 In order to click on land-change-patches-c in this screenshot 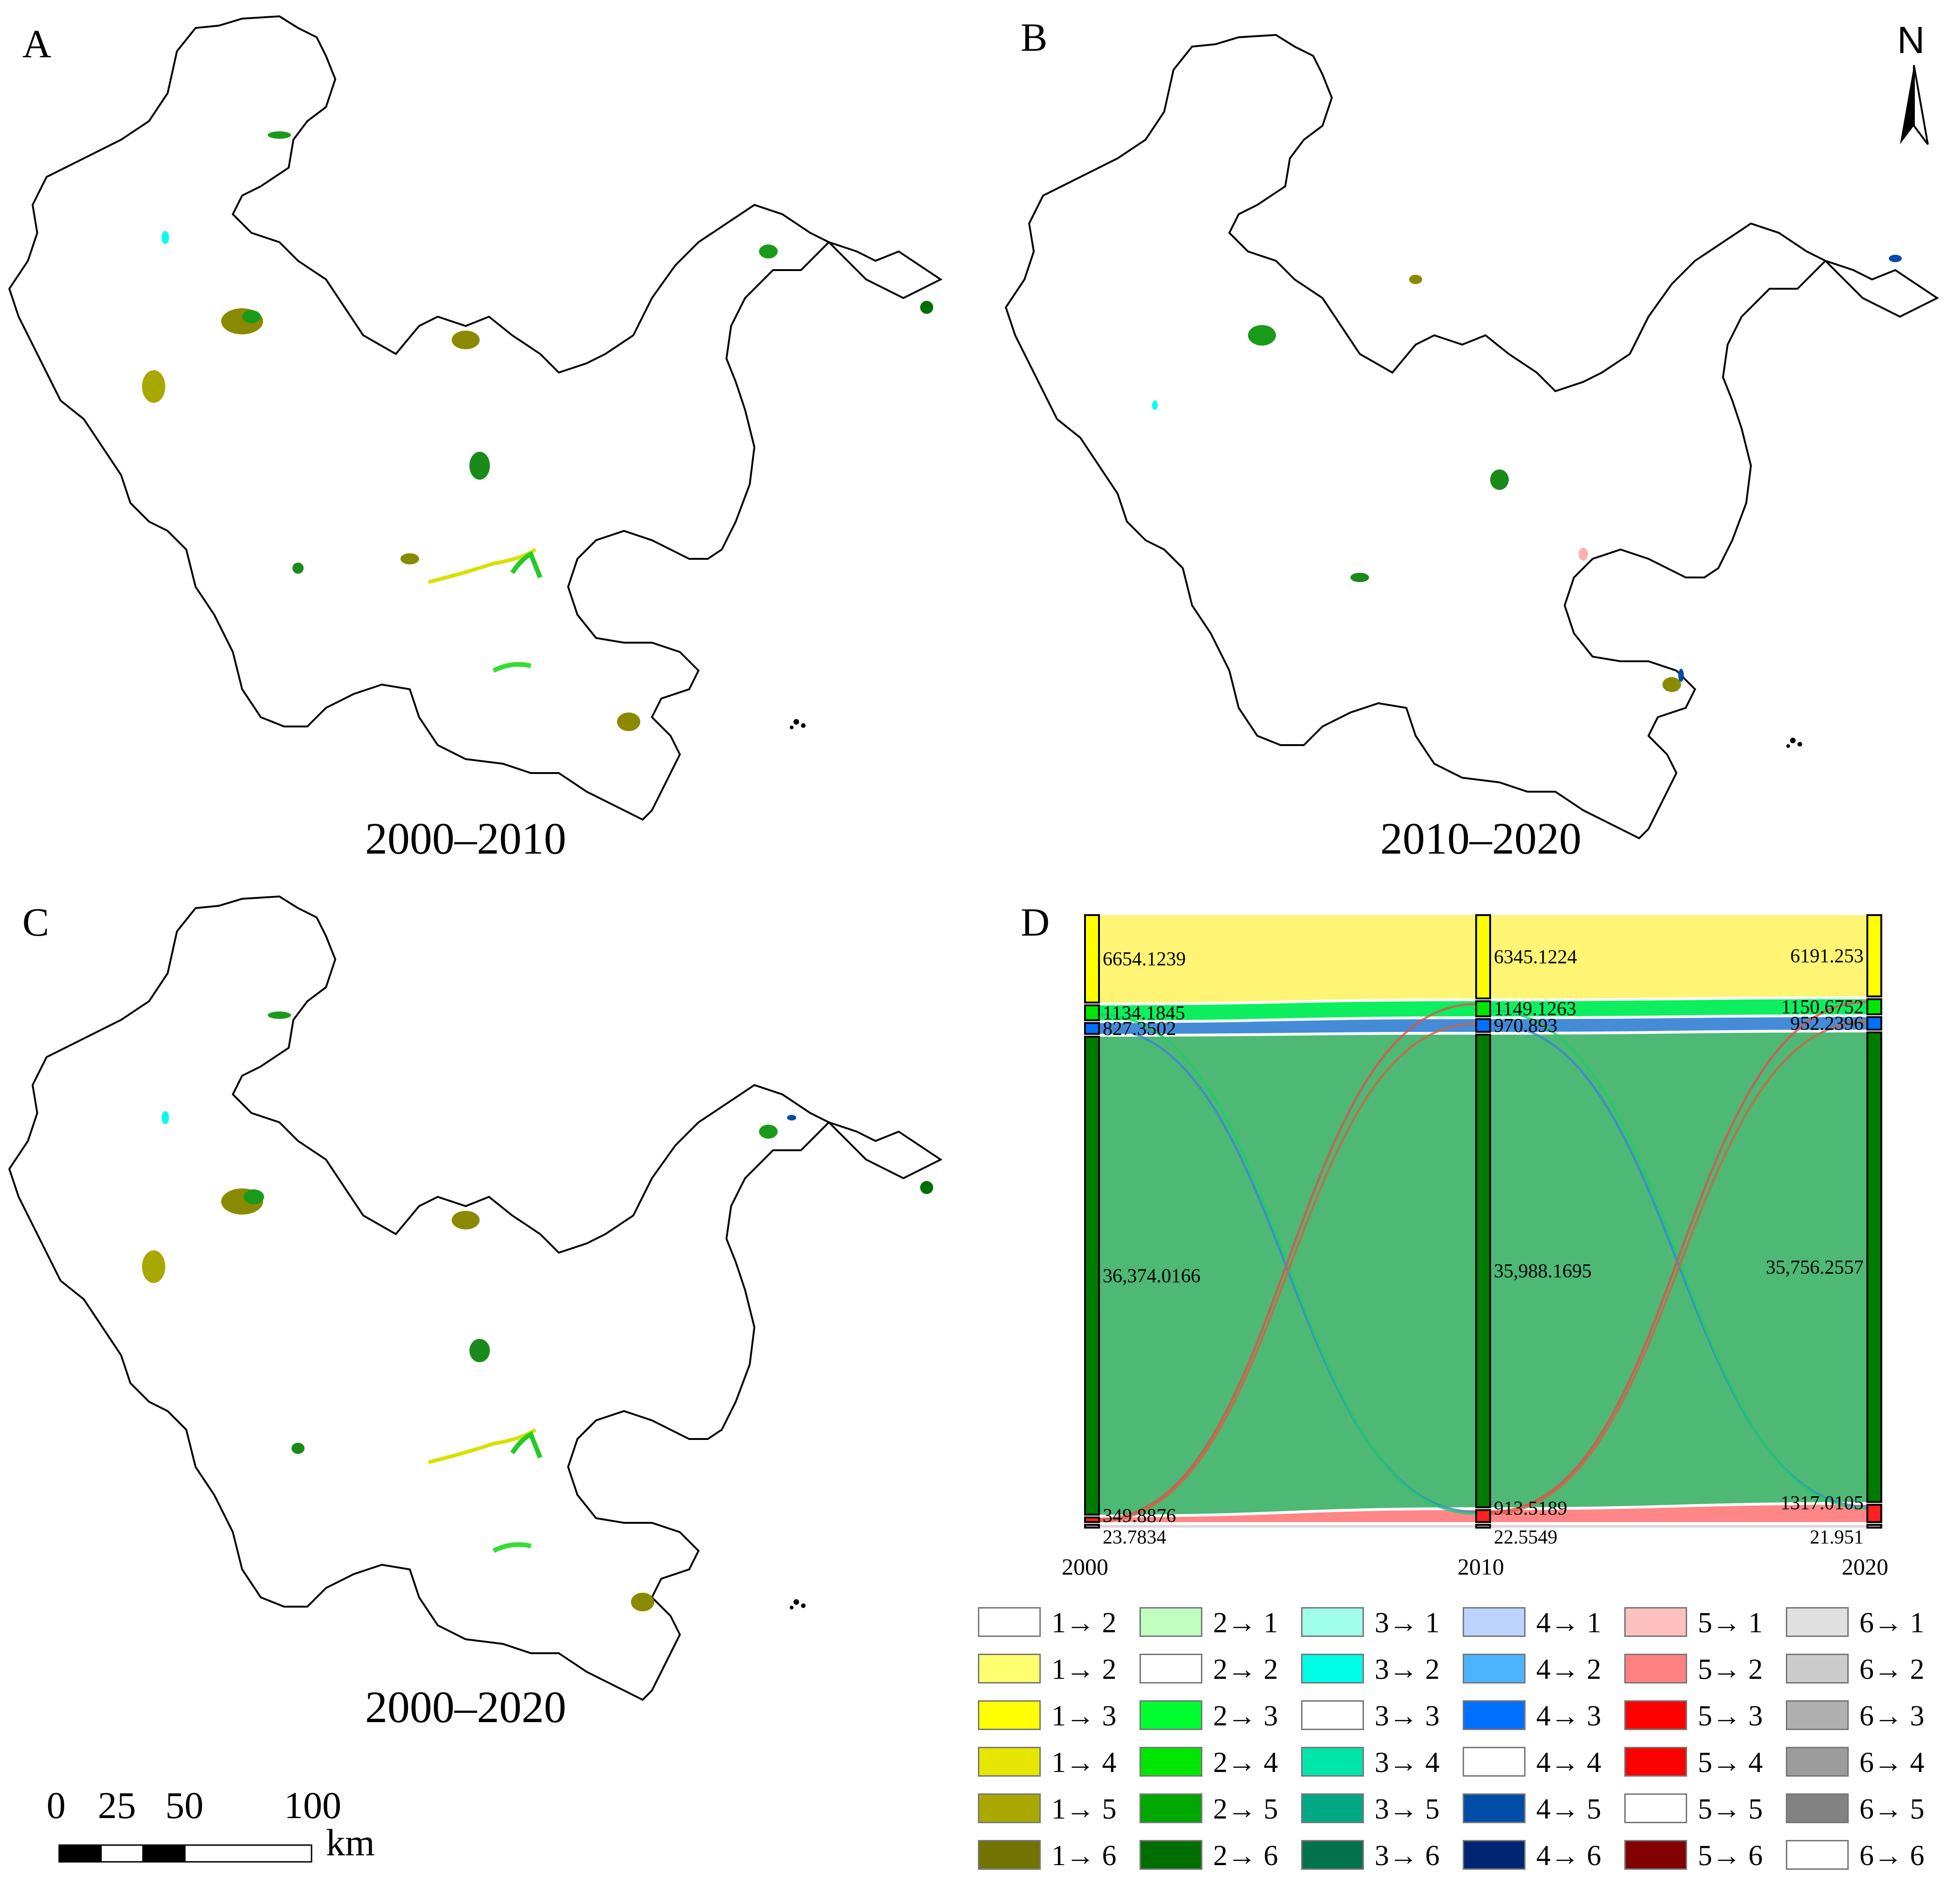, I will do `click(537, 1311)`.